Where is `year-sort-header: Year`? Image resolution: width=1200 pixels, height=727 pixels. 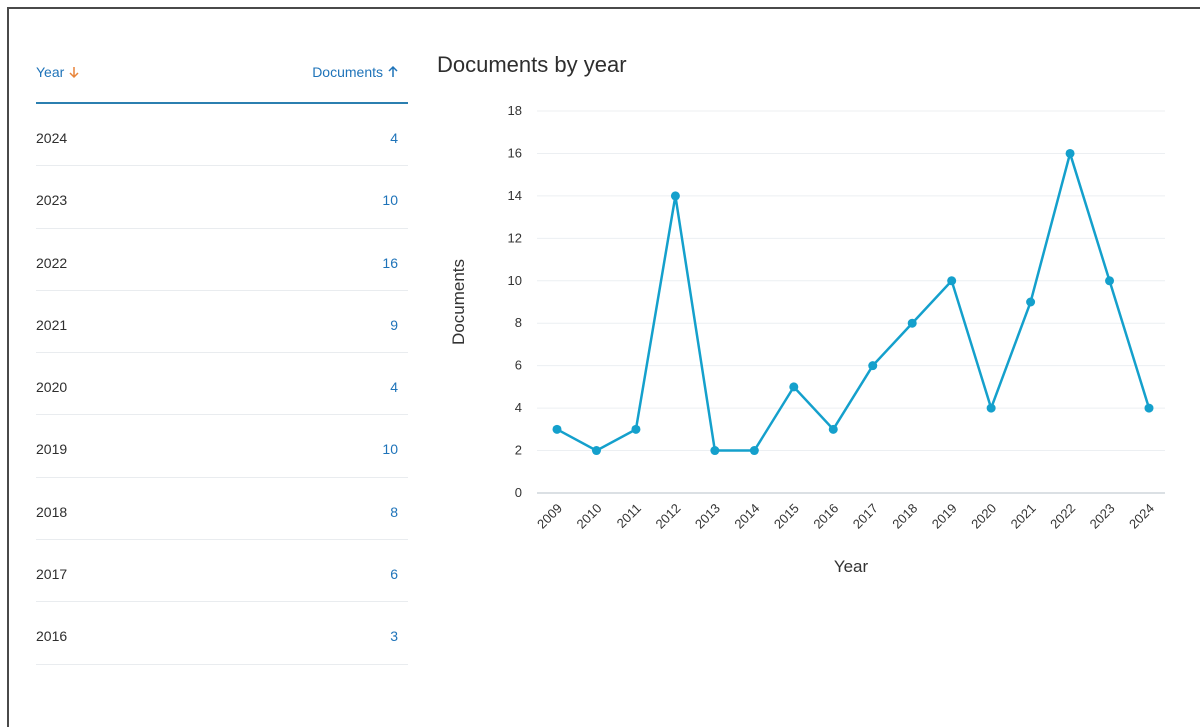 year-sort-header: Year is located at coordinates (58, 72).